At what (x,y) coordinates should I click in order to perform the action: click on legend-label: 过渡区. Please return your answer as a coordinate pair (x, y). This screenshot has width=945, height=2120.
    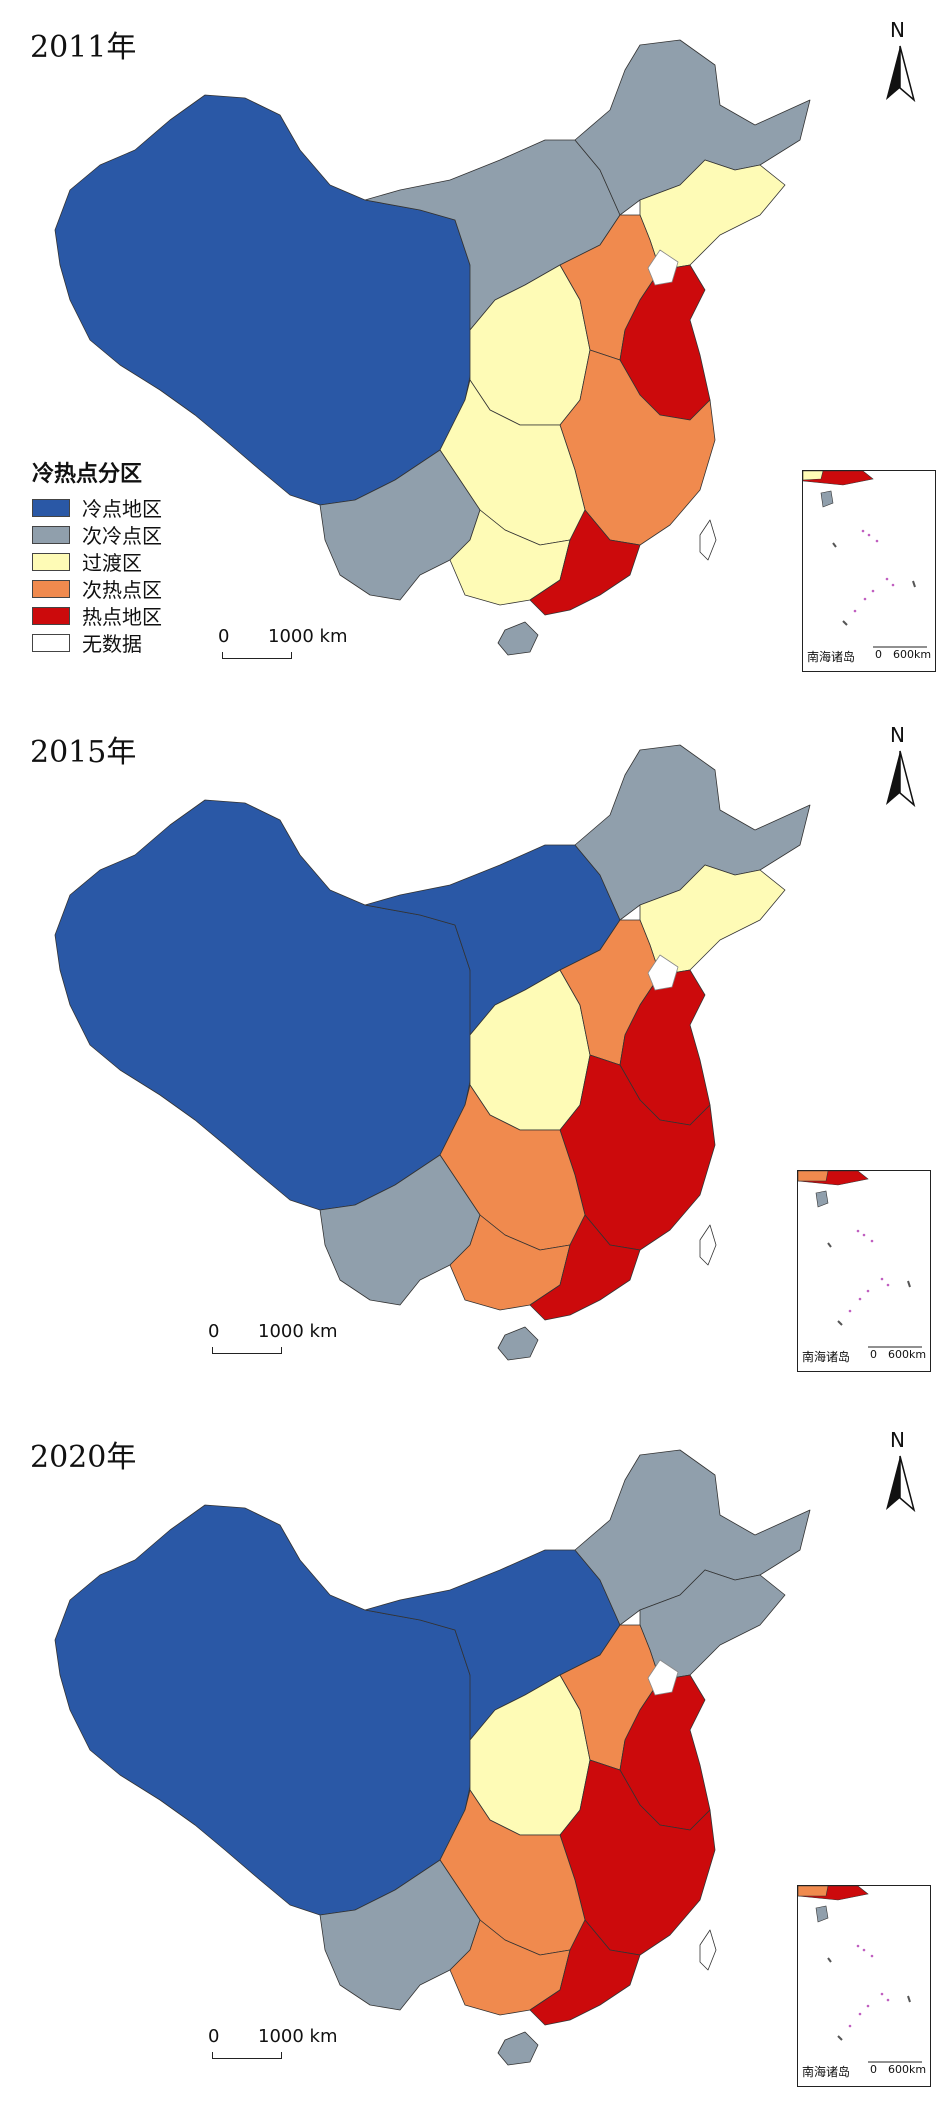
    Looking at the image, I should click on (112, 563).